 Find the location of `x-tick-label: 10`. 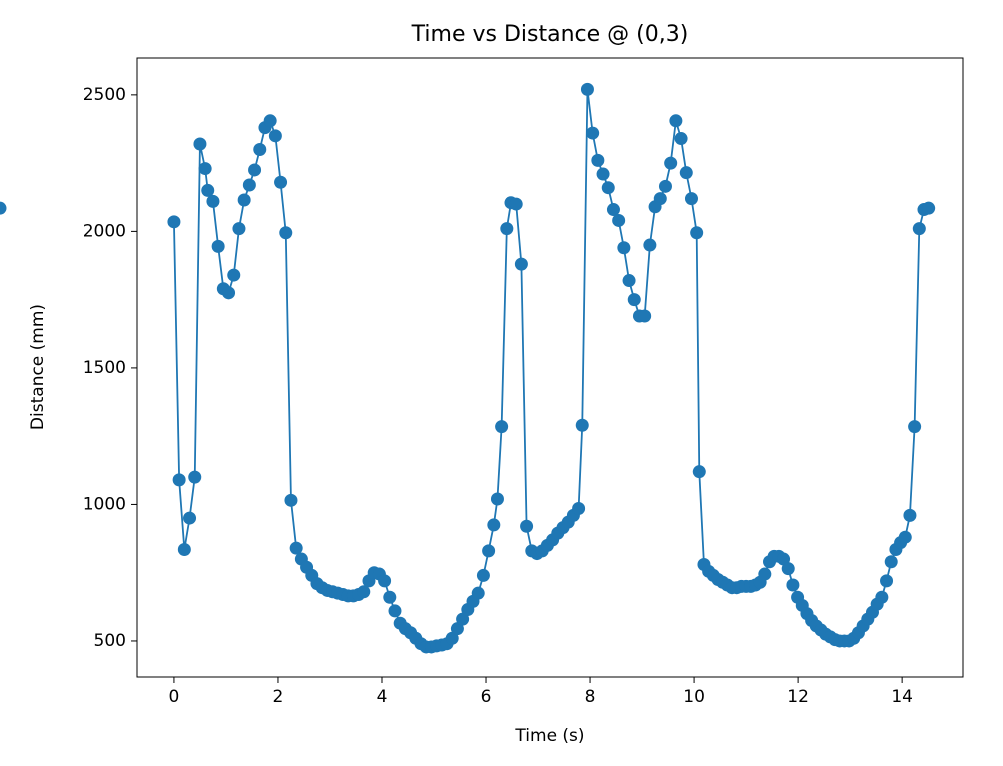

x-tick-label: 10 is located at coordinates (694, 697).